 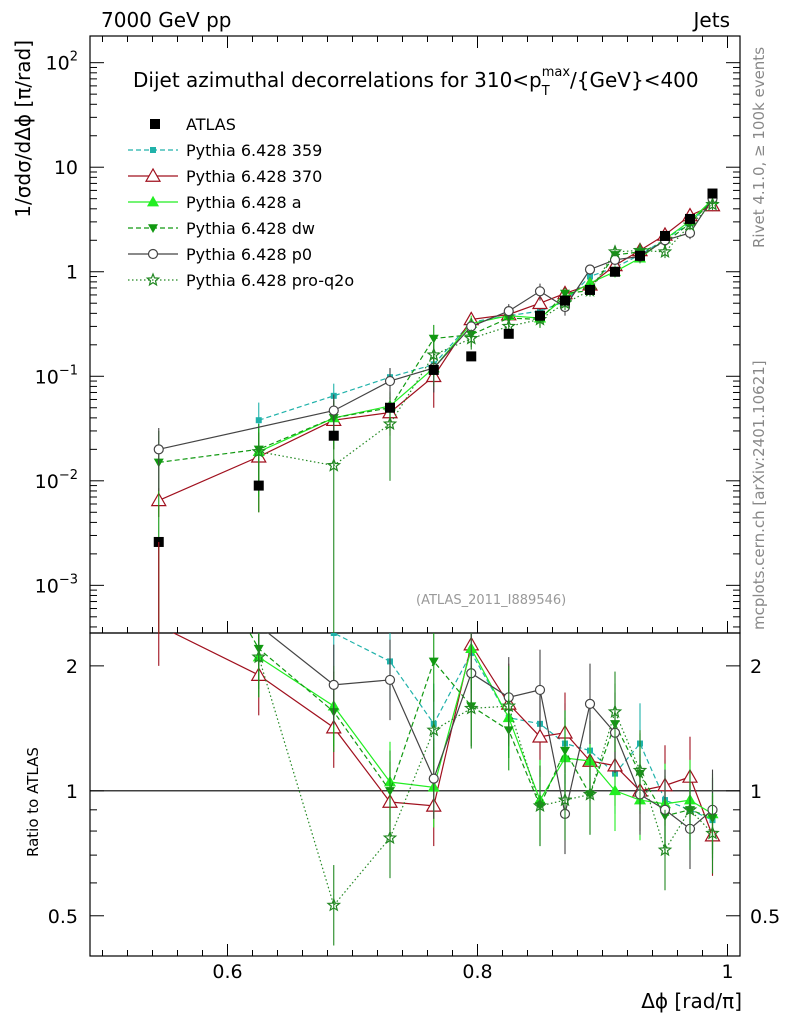 I want to click on y-tick-label: 10, so click(x=66, y=168).